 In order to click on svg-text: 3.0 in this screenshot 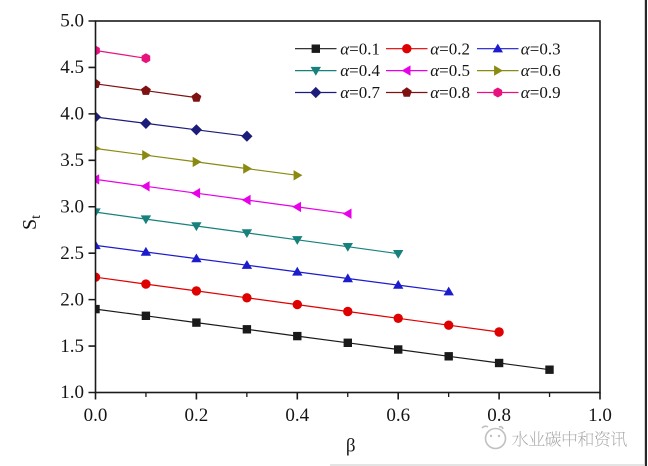, I will do `click(72, 206)`.